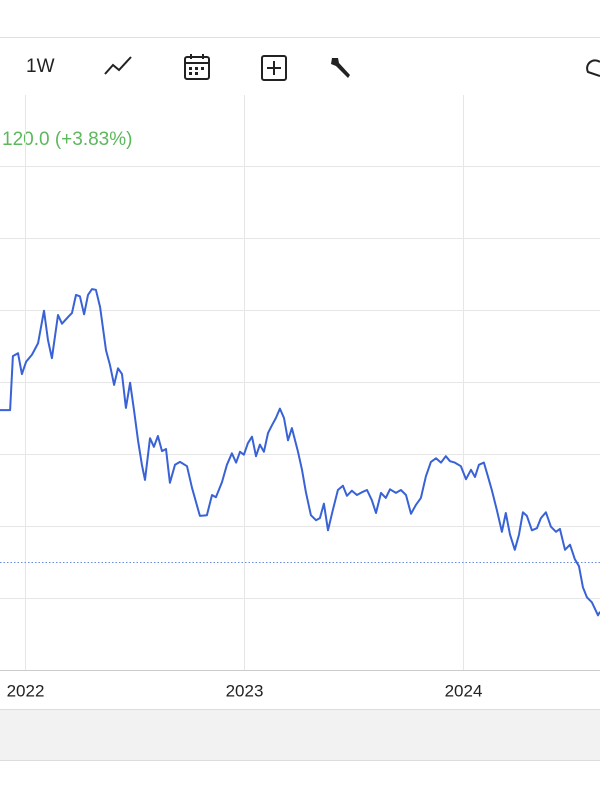 Image resolution: width=600 pixels, height=800 pixels. I want to click on toolbar: 1W, so click(300, 66).